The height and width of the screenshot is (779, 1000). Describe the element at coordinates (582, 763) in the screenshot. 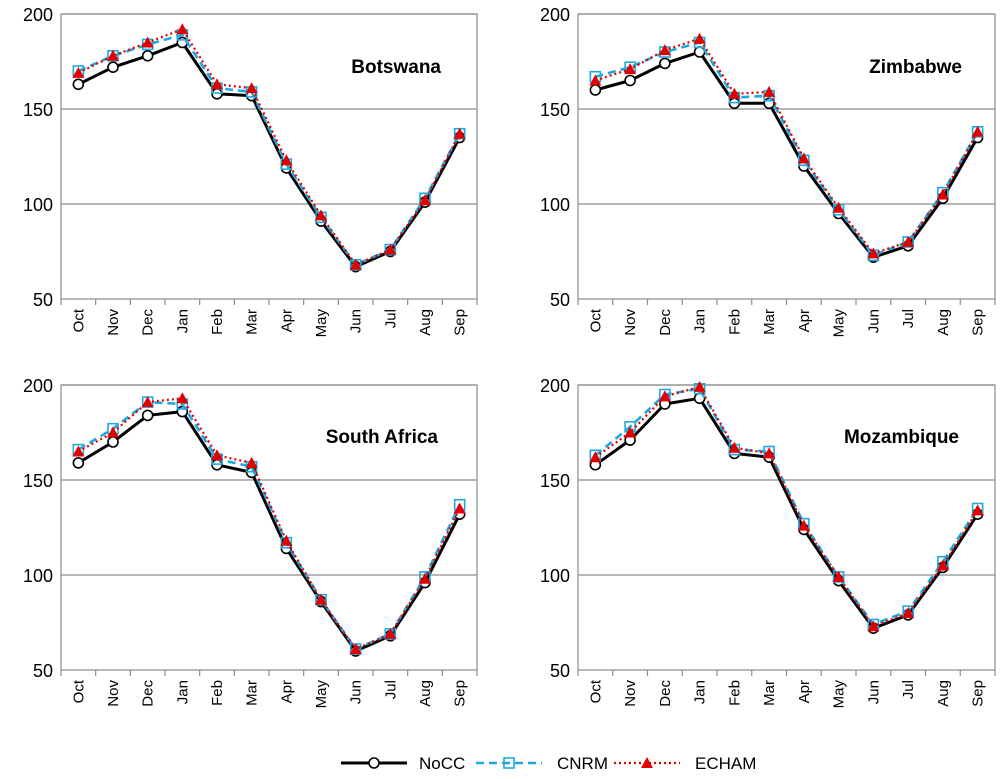

I see `legend-label-cnrm: CNRM` at that location.